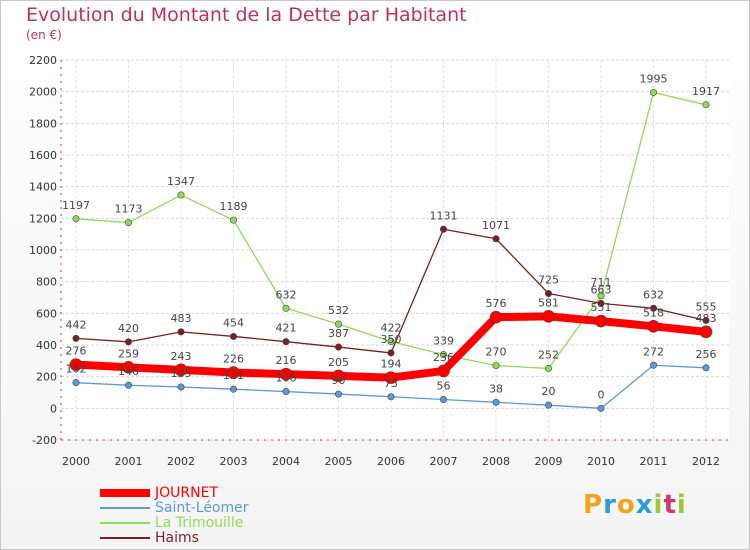 This screenshot has width=750, height=550. I want to click on logo-letter: P, so click(593, 505).